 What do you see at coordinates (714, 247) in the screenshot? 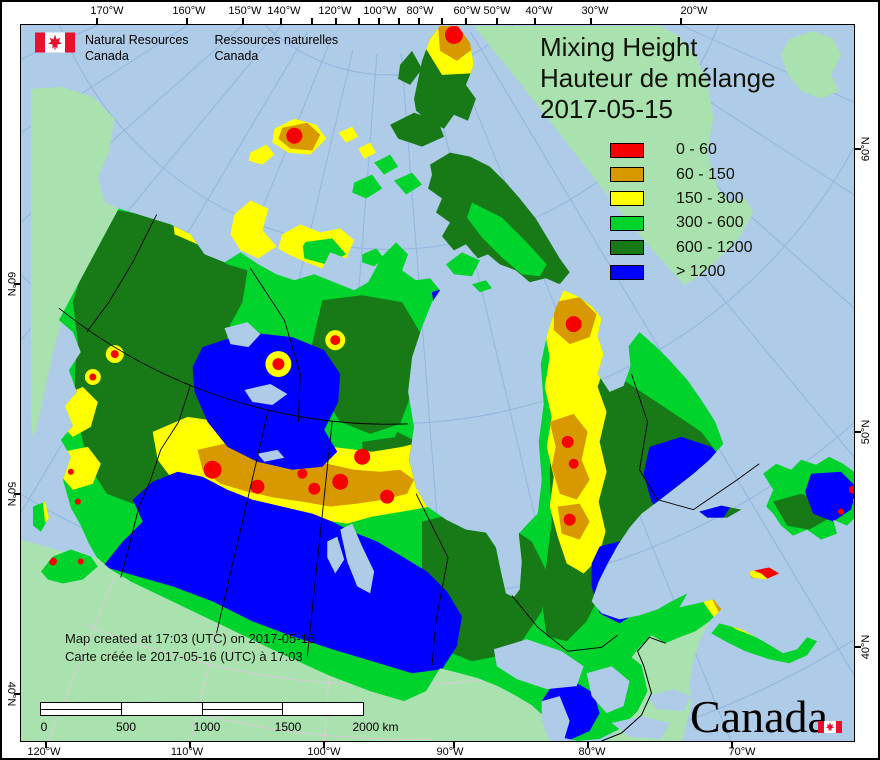
I see `legend-label: 600 - 1200` at bounding box center [714, 247].